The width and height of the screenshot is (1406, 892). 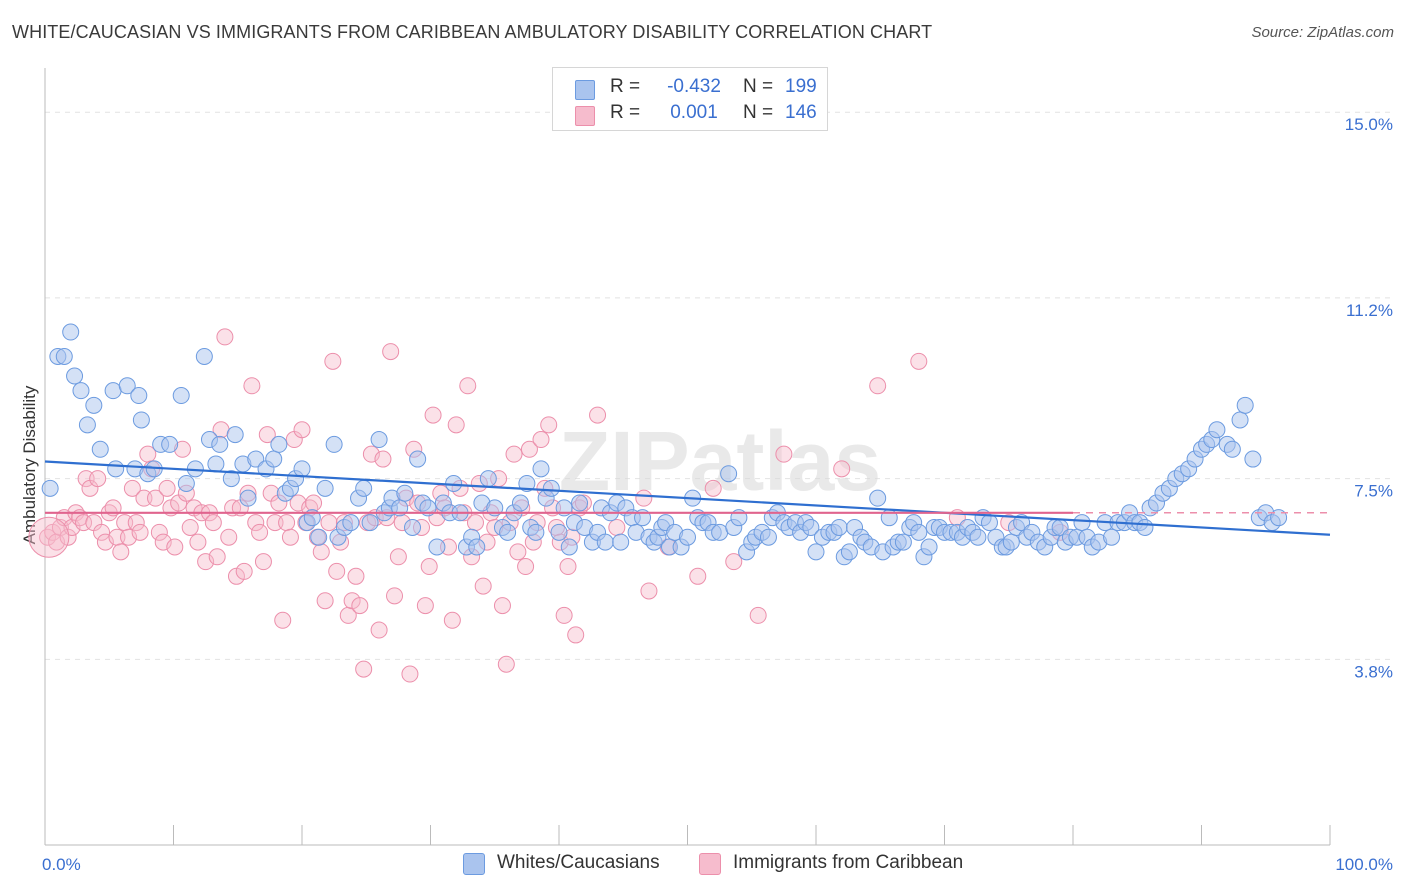 What do you see at coordinates (848, 862) in the screenshot?
I see `legend-label: Immigrants from Caribbean` at bounding box center [848, 862].